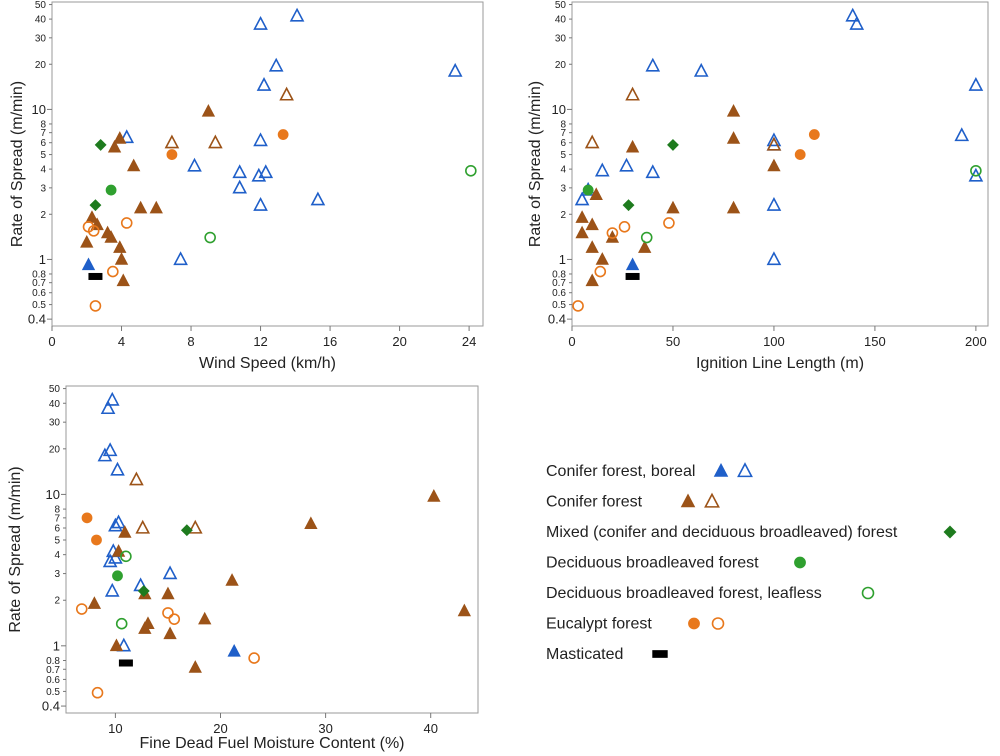  I want to click on x-tick-label: 30, so click(325, 728).